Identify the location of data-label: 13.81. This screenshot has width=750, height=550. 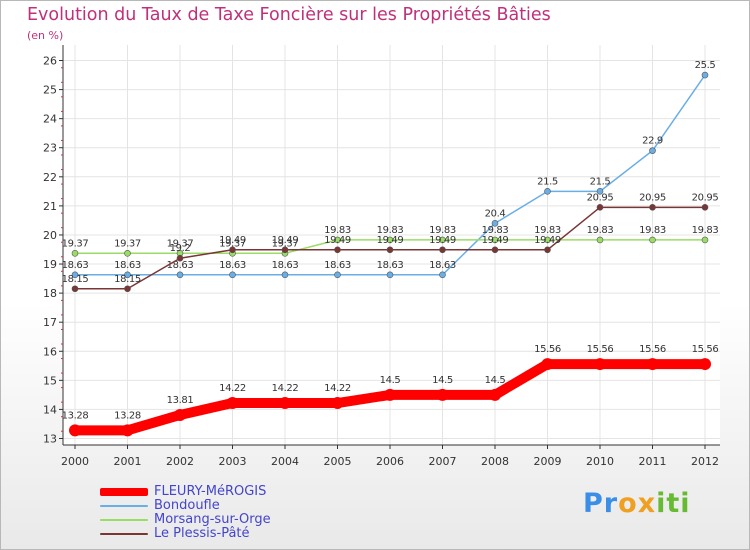
(180, 400).